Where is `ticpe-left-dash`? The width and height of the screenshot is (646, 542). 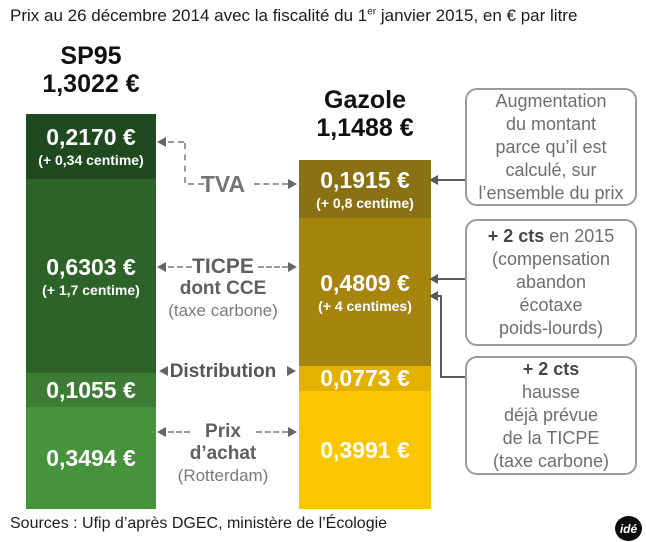
ticpe-left-dash is located at coordinates (180, 267).